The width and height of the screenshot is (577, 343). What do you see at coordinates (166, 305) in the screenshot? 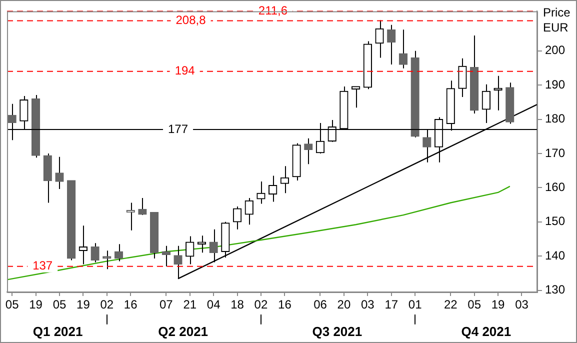
I see `x-tick-label: 07` at bounding box center [166, 305].